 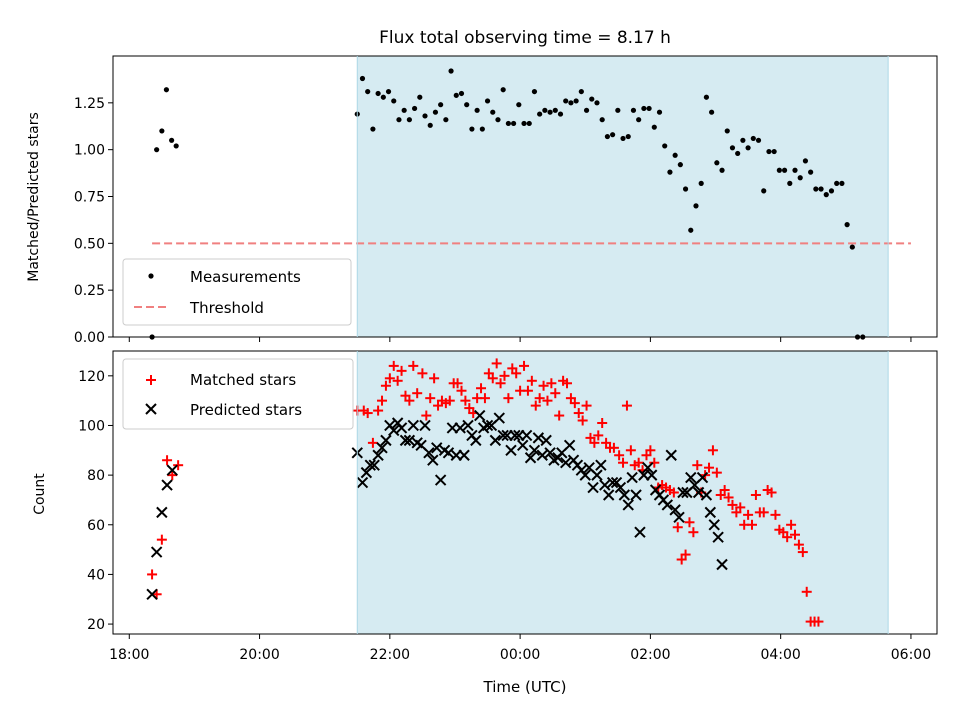 What do you see at coordinates (89, 104) in the screenshot?
I see `top-ytick-label: 1.25` at bounding box center [89, 104].